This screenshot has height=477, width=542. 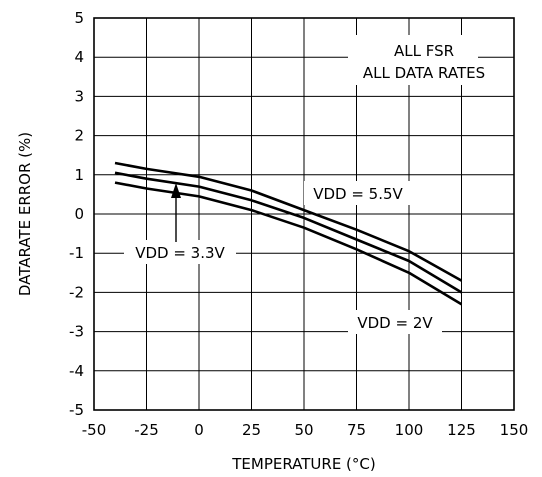 What do you see at coordinates (514, 430) in the screenshot?
I see `x-tick-label: 150` at bounding box center [514, 430].